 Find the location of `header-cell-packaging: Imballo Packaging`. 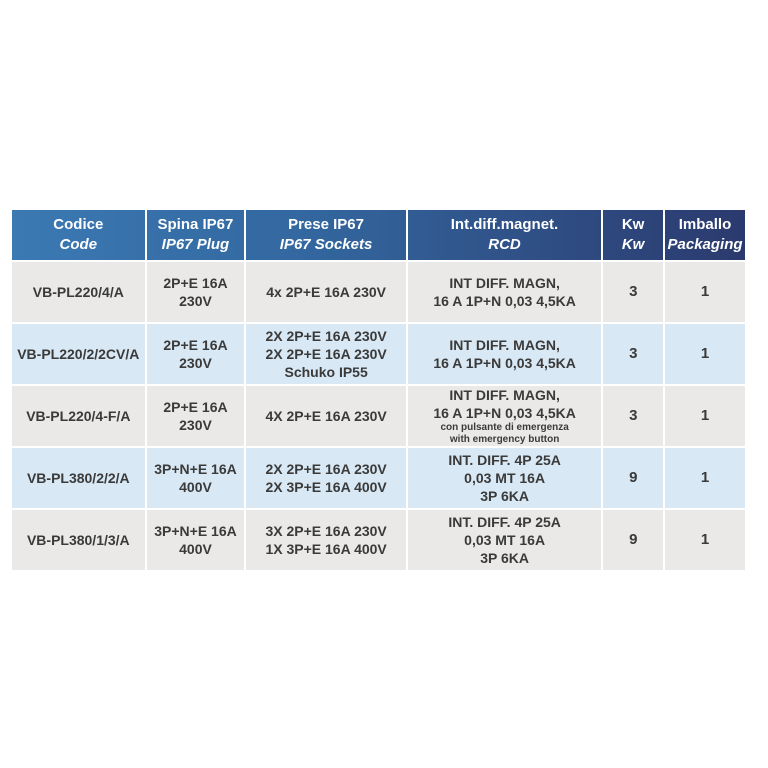

header-cell-packaging: Imballo Packaging is located at coordinates (704, 235).